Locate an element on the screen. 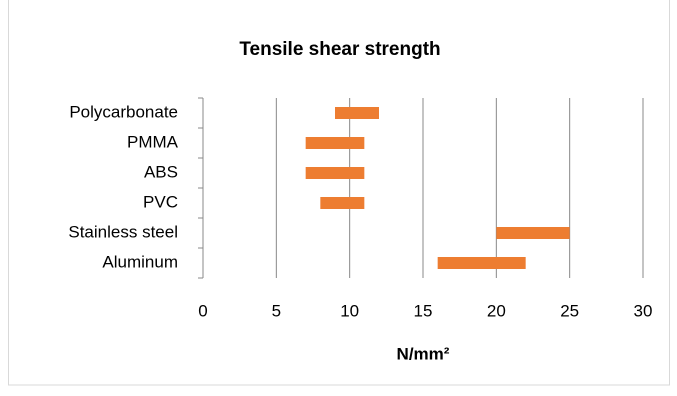  x-tick-label: 25 is located at coordinates (569, 310).